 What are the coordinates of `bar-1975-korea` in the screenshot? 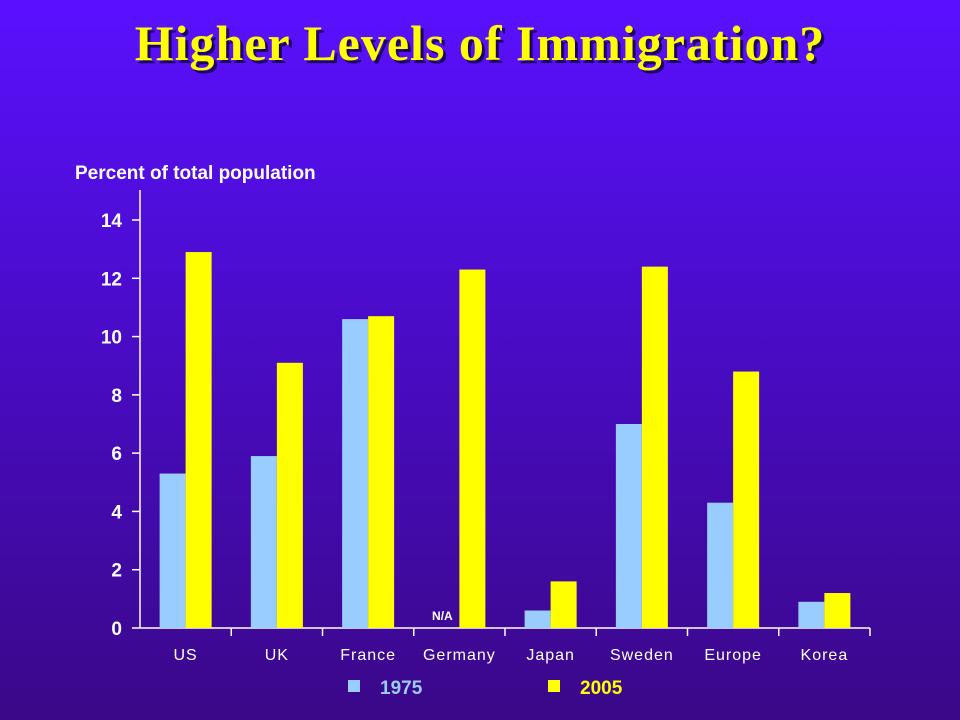 It's located at (811, 614).